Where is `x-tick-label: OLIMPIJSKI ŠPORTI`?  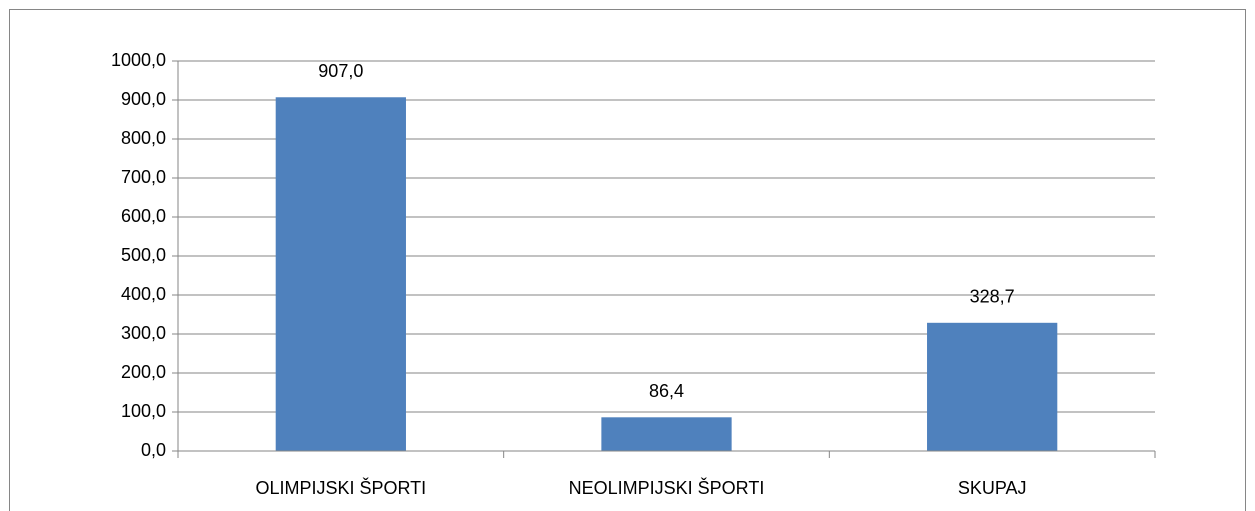 x-tick-label: OLIMPIJSKI ŠPORTI is located at coordinates (340, 487).